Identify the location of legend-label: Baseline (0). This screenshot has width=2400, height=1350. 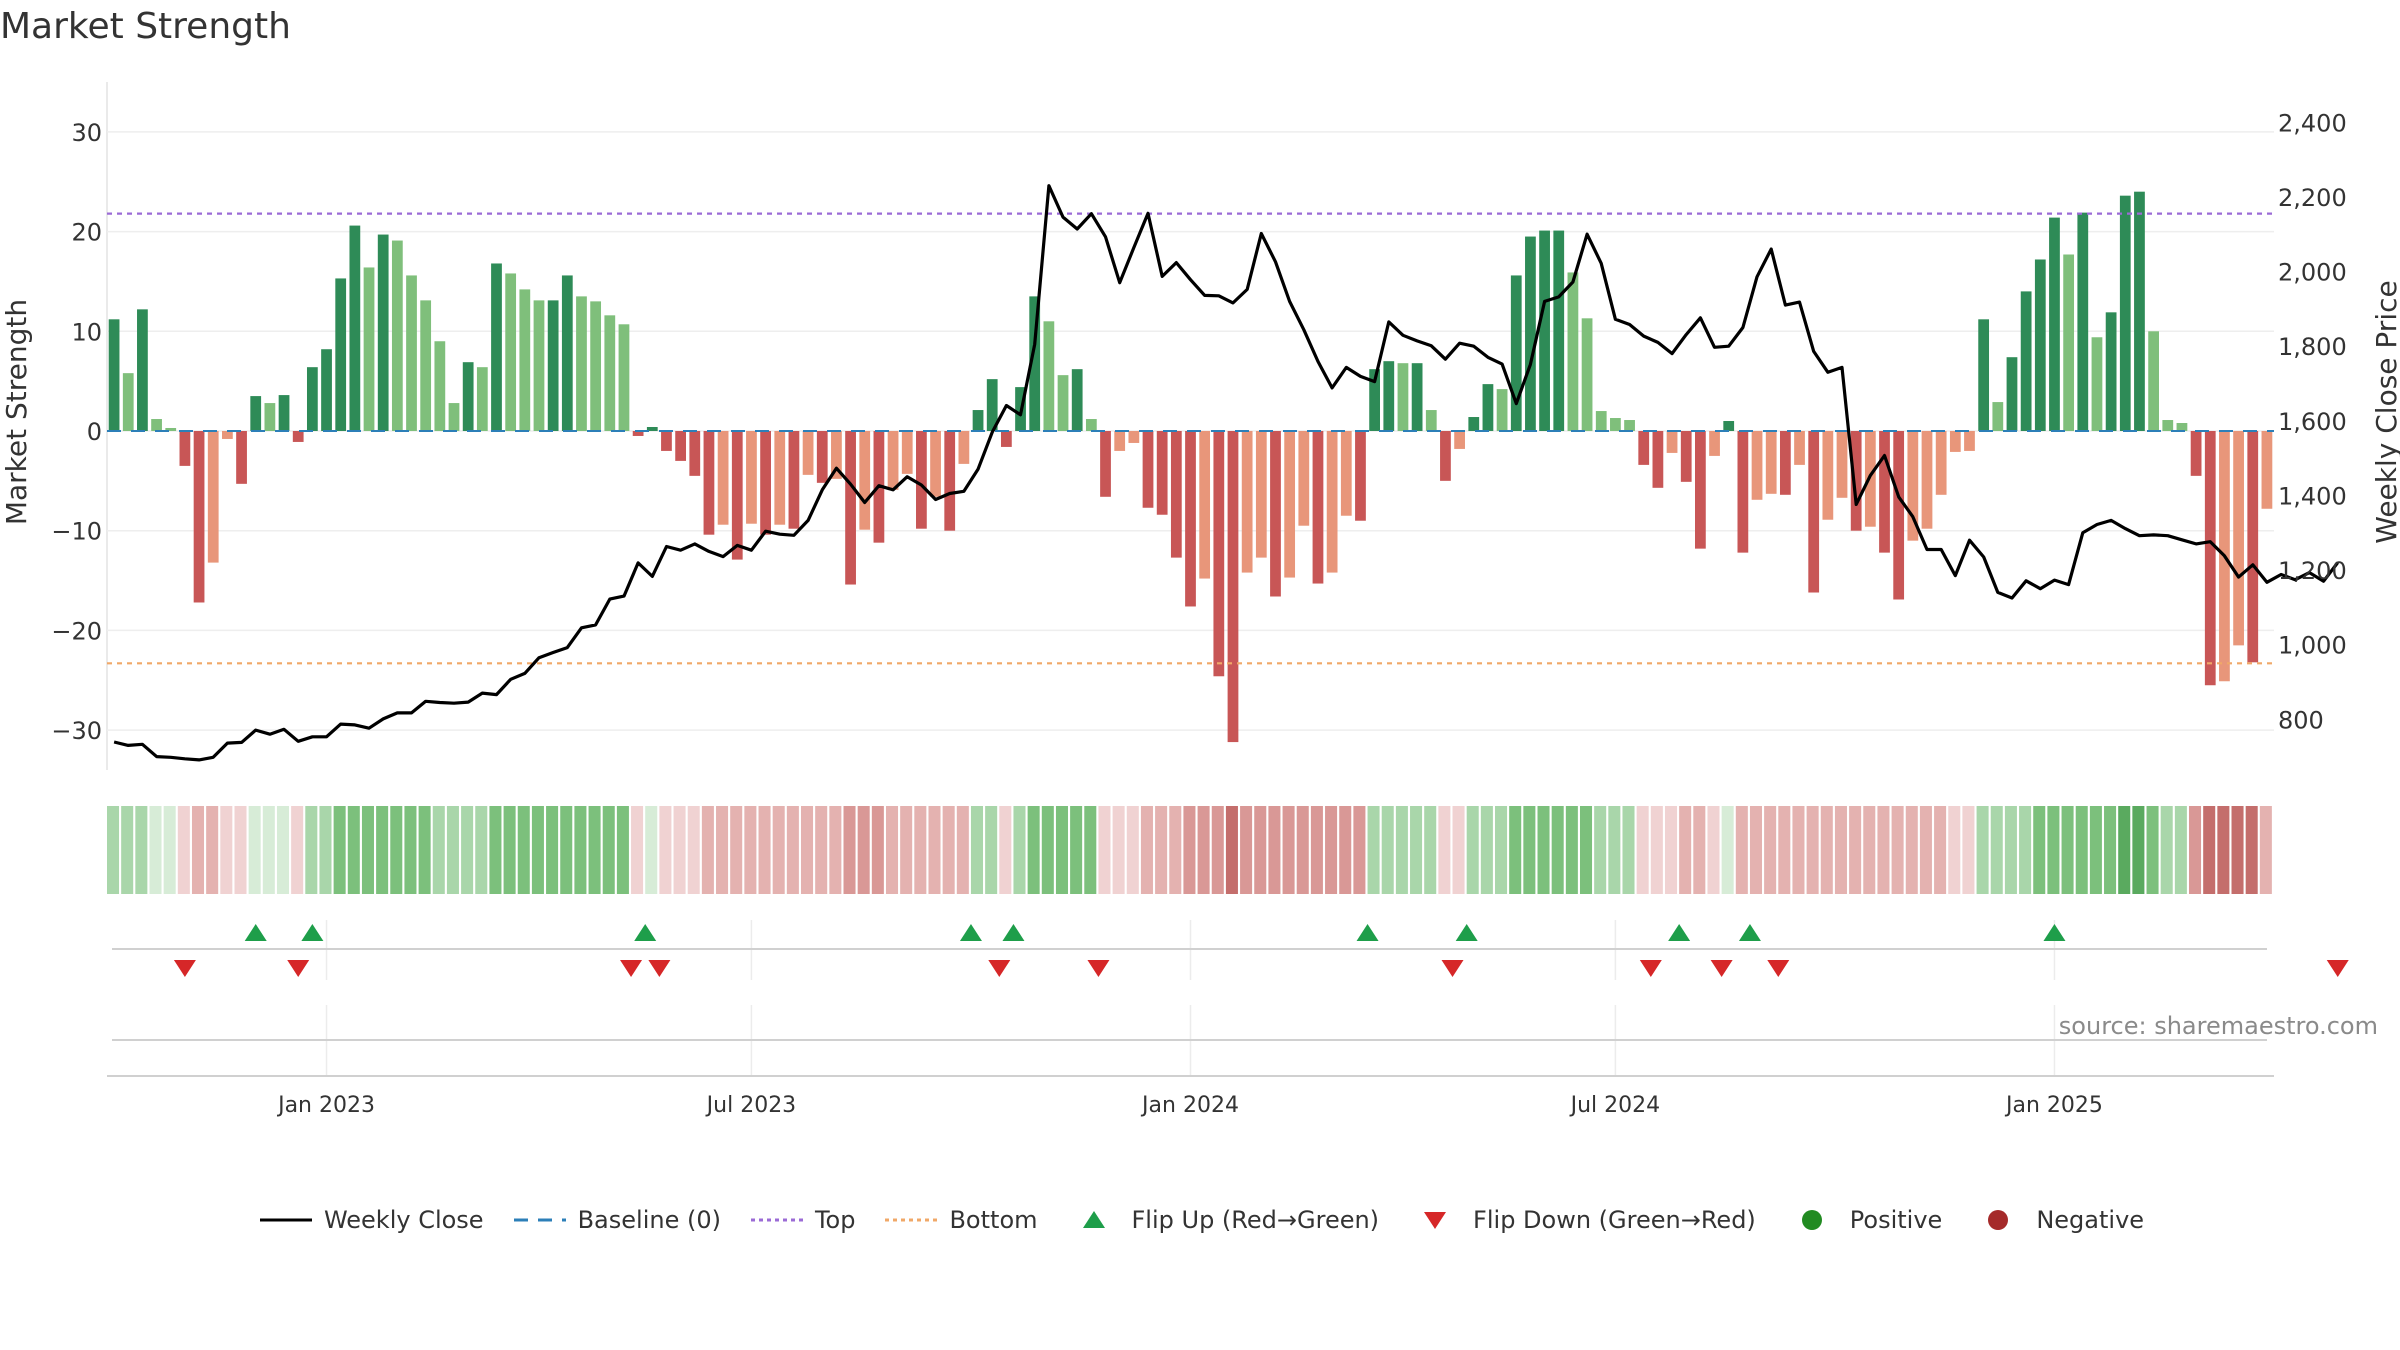
(649, 1220).